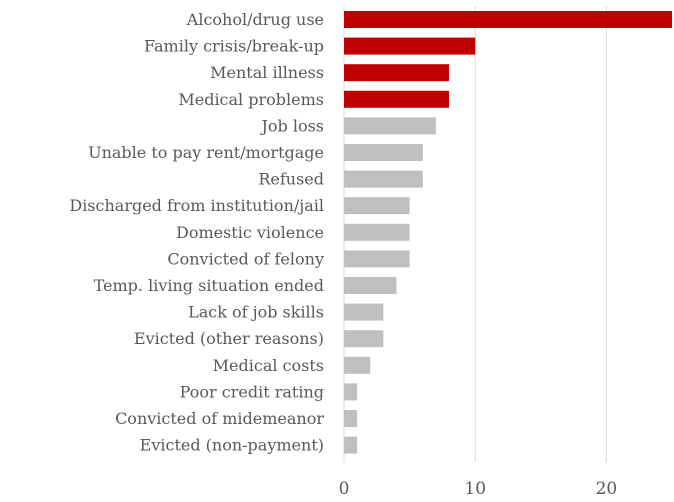 This screenshot has height=502, width=674. Describe the element at coordinates (475, 489) in the screenshot. I see `x-tick-label: 10` at that location.